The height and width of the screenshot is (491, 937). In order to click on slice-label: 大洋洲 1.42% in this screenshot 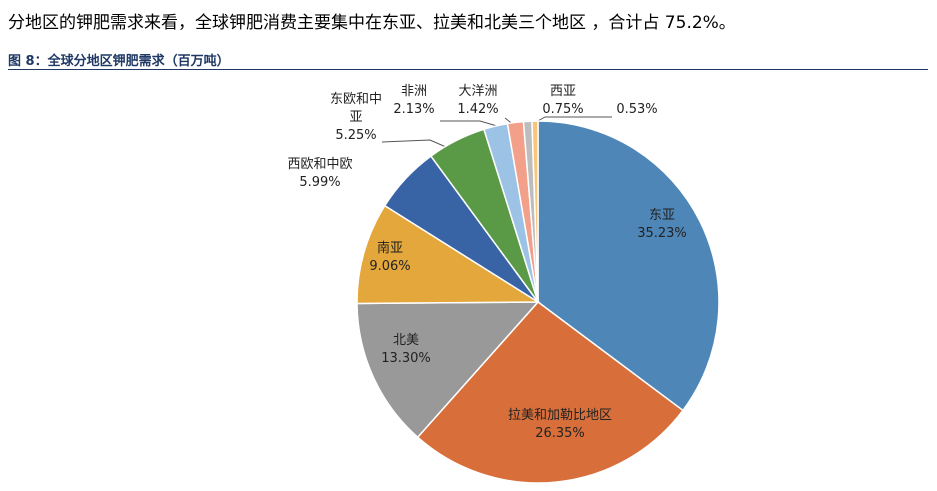, I will do `click(478, 101)`.